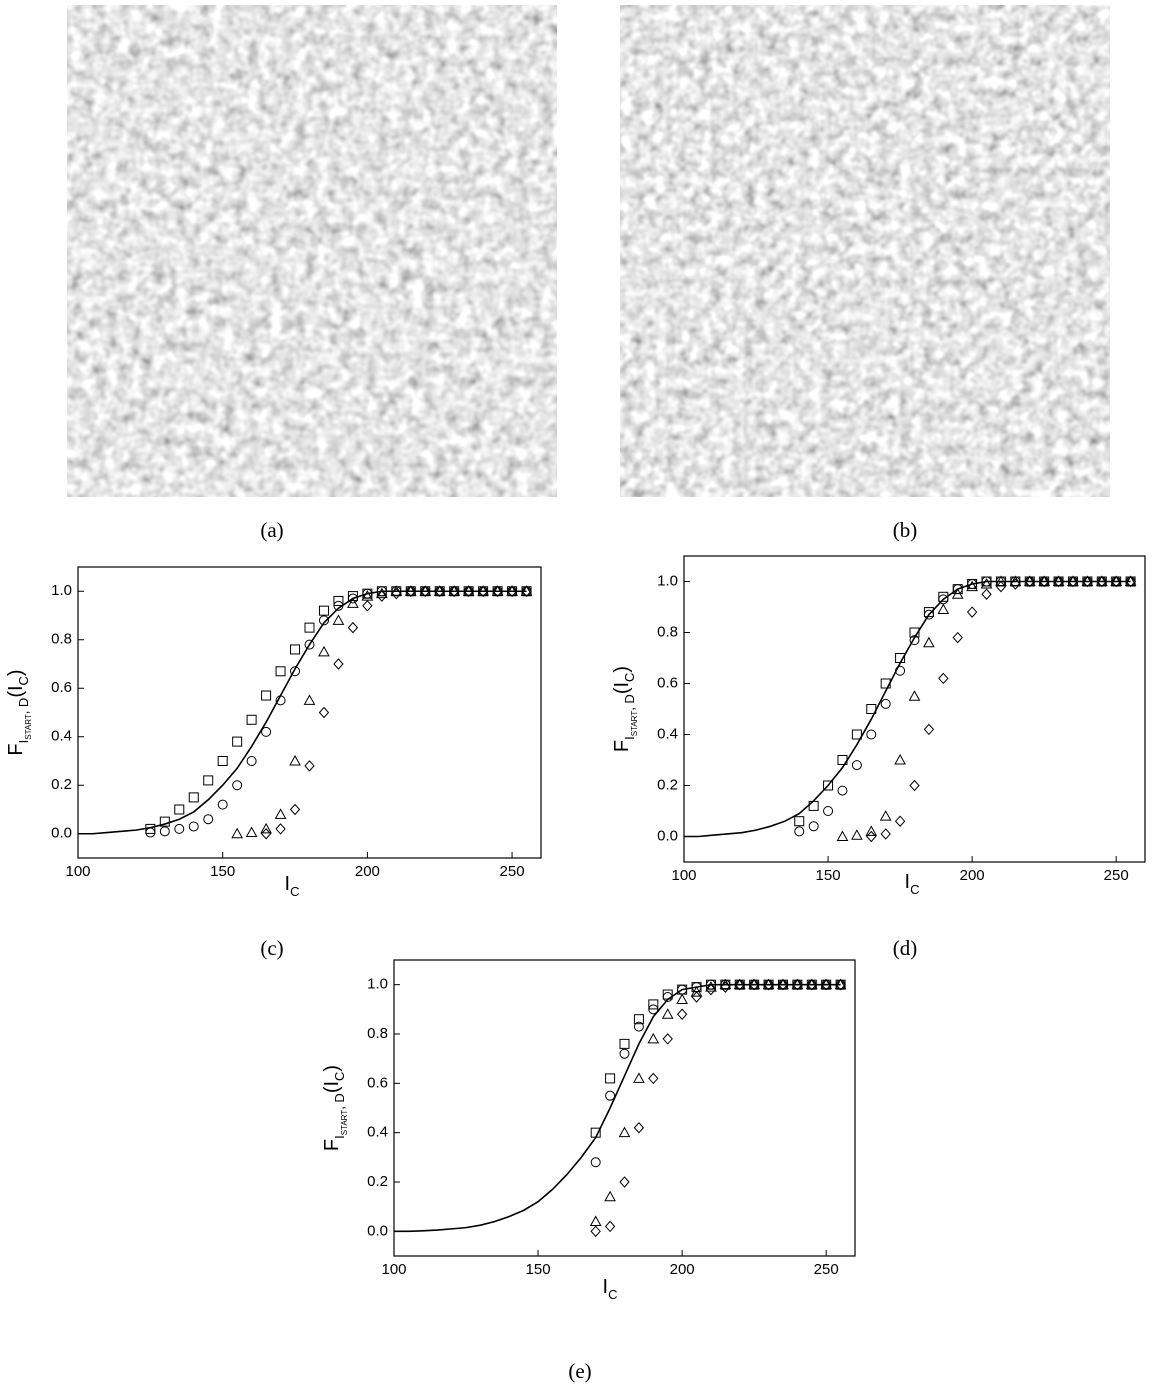  What do you see at coordinates (367, 871) in the screenshot?
I see `x-tick-label: 200` at bounding box center [367, 871].